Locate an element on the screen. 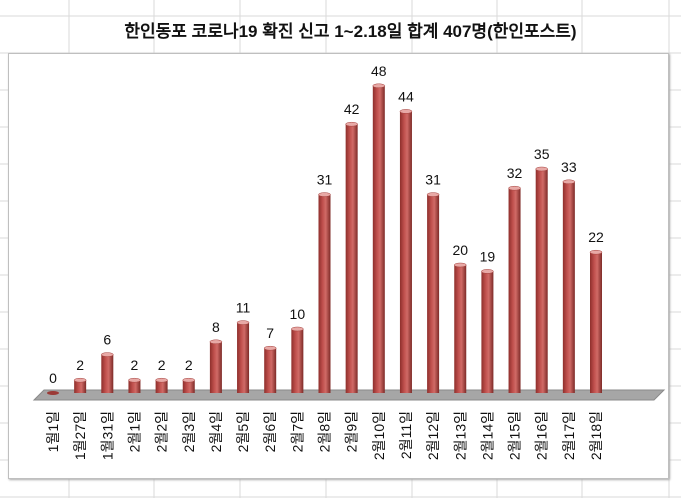 The image size is (681, 498). data-label: 6 is located at coordinates (107, 340).